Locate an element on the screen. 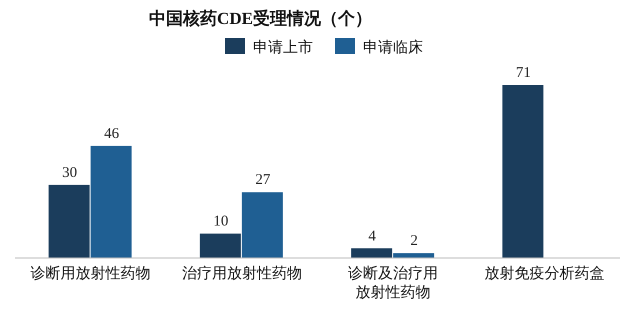 Image resolution: width=641 pixels, height=310 pixels. x-tick-label: 诊断用放射性药物 is located at coordinates (90, 273).